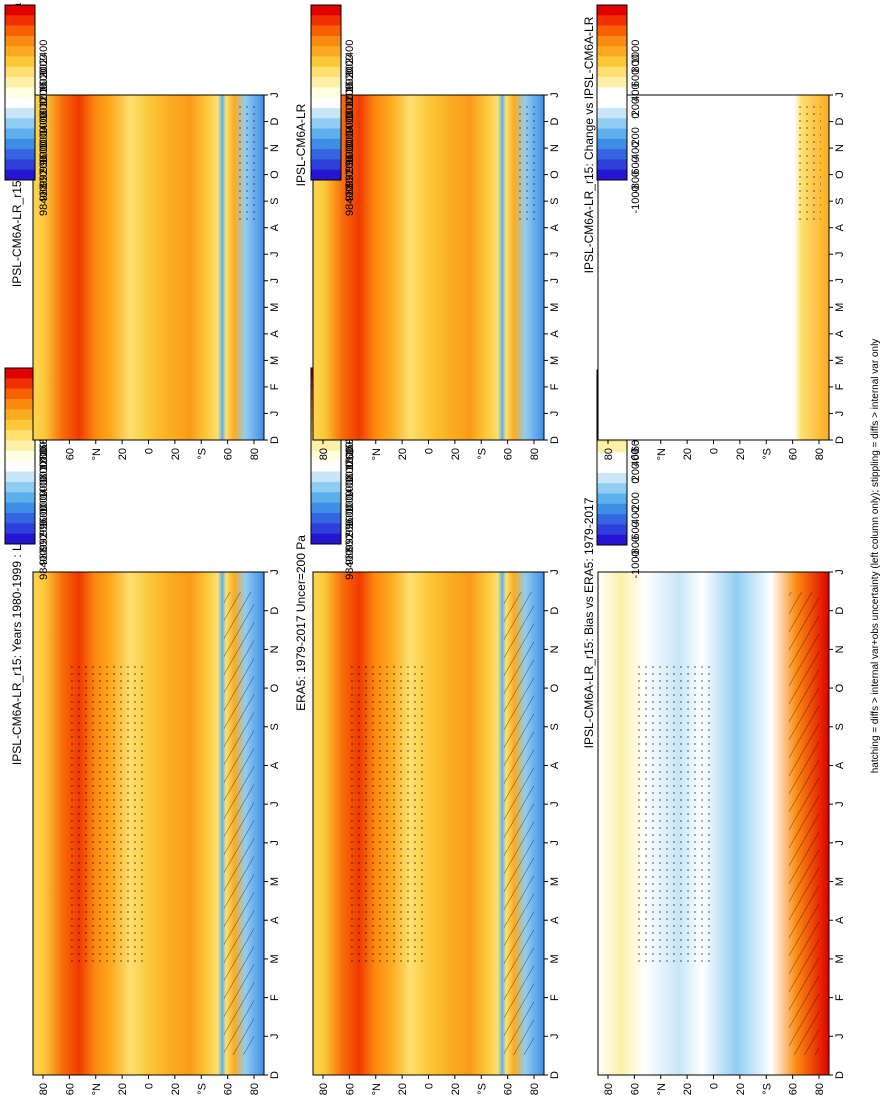 The image size is (887, 1112). I want to click on colorbar-label-p3: 101200, so click(350, 465).